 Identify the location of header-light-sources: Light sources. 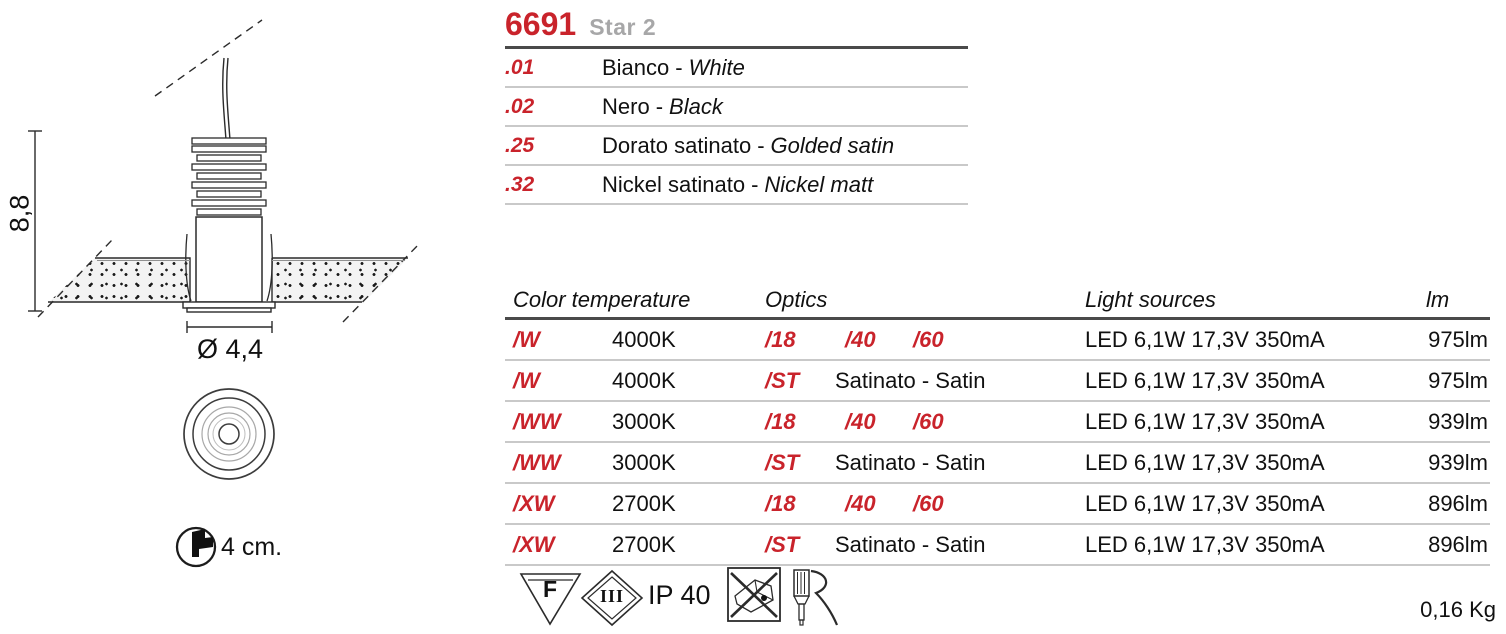
(1150, 299).